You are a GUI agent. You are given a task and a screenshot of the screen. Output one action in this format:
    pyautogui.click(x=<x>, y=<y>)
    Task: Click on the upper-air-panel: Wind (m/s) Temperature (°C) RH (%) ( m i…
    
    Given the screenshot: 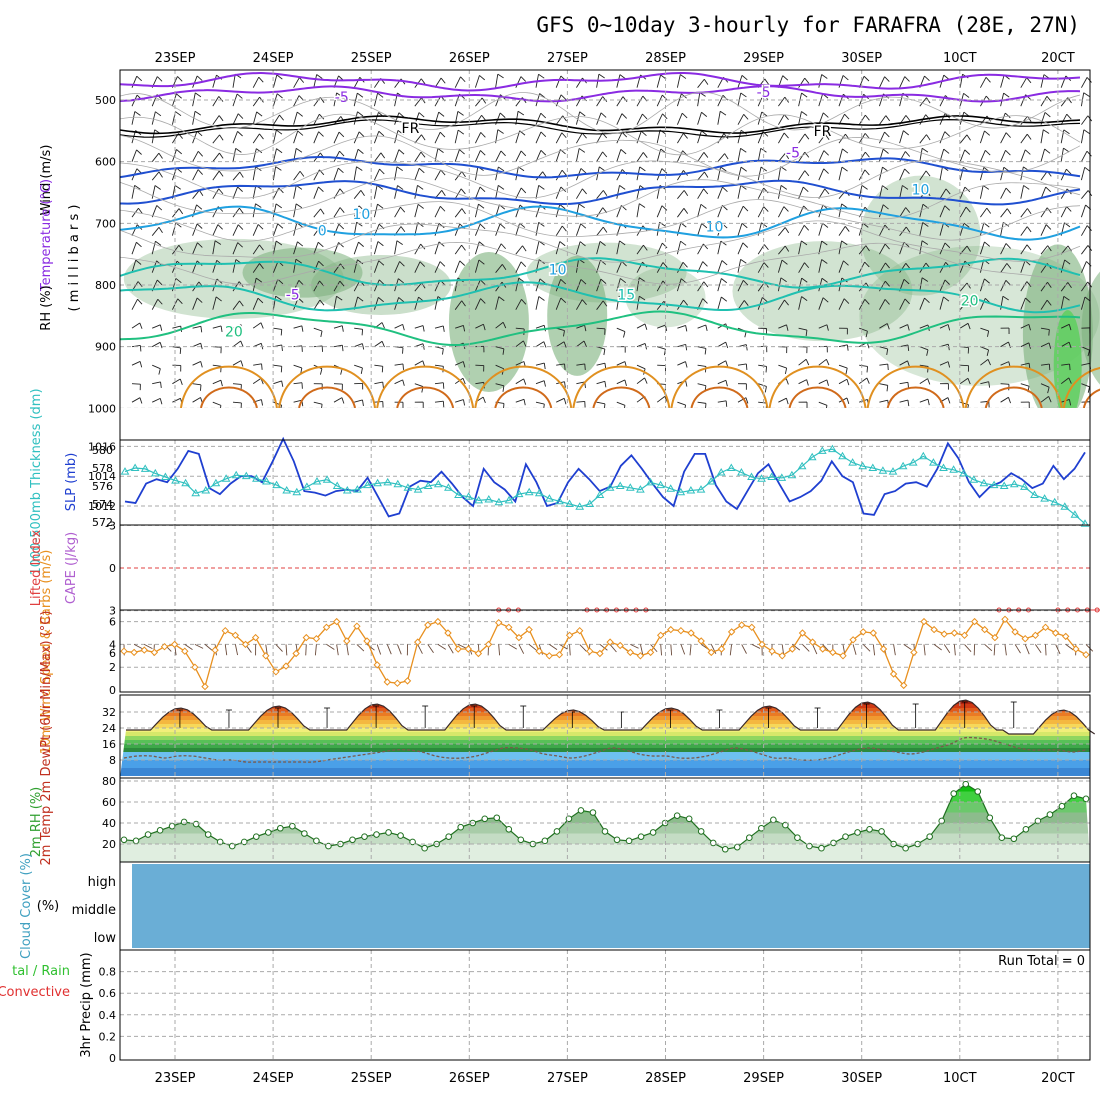 What is the action you would take?
    pyautogui.click(x=60, y=238)
    